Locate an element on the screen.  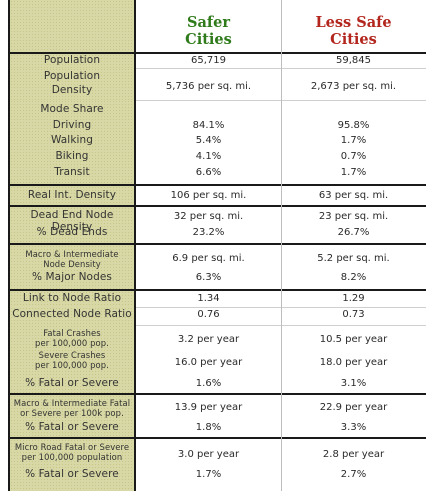
row-label-text: or Severe per 100k pop. is located at coordinates (72, 412).